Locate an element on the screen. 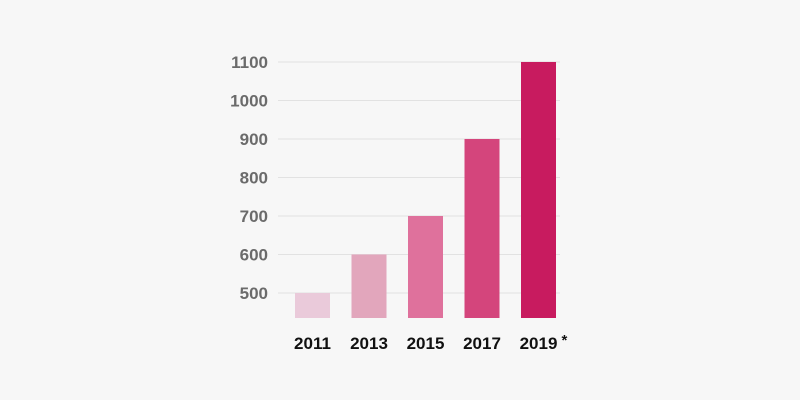 This screenshot has width=800, height=400. x-axis-labels: 2011 2013 2015 2017 2019 * is located at coordinates (430, 342).